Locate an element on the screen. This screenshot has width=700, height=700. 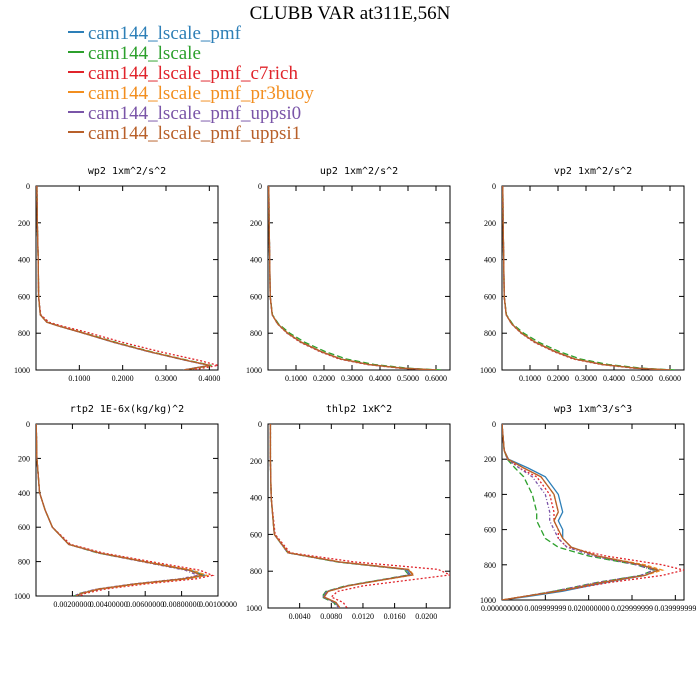
x-tick-label: 0.00100000 is located at coordinates (218, 604).